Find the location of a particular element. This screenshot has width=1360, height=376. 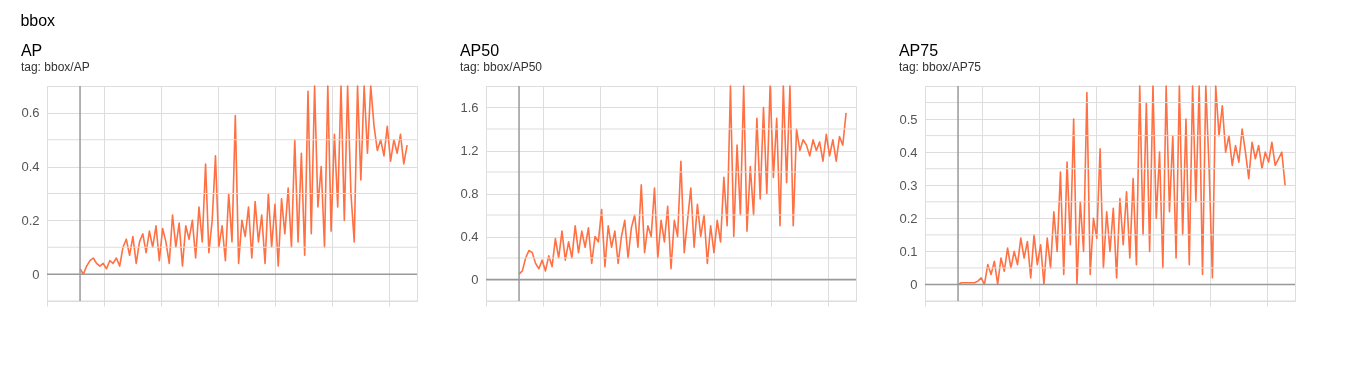

chart-subtitle: tag: bbox/AP is located at coordinates (55, 67).